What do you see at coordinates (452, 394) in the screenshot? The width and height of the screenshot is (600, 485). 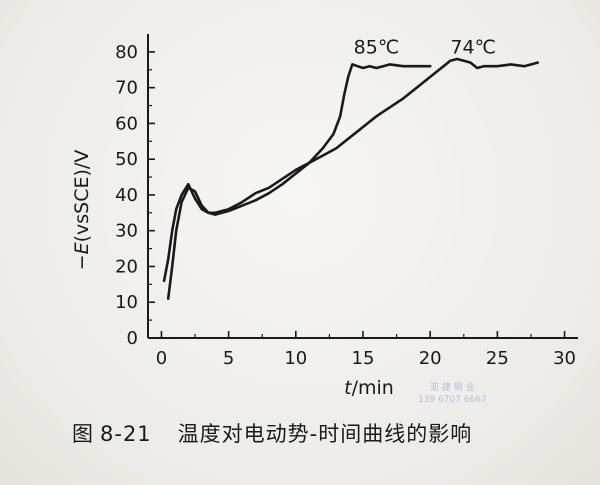 I see `watermark: 亚 捷 钢 业 139 6707 6667` at bounding box center [452, 394].